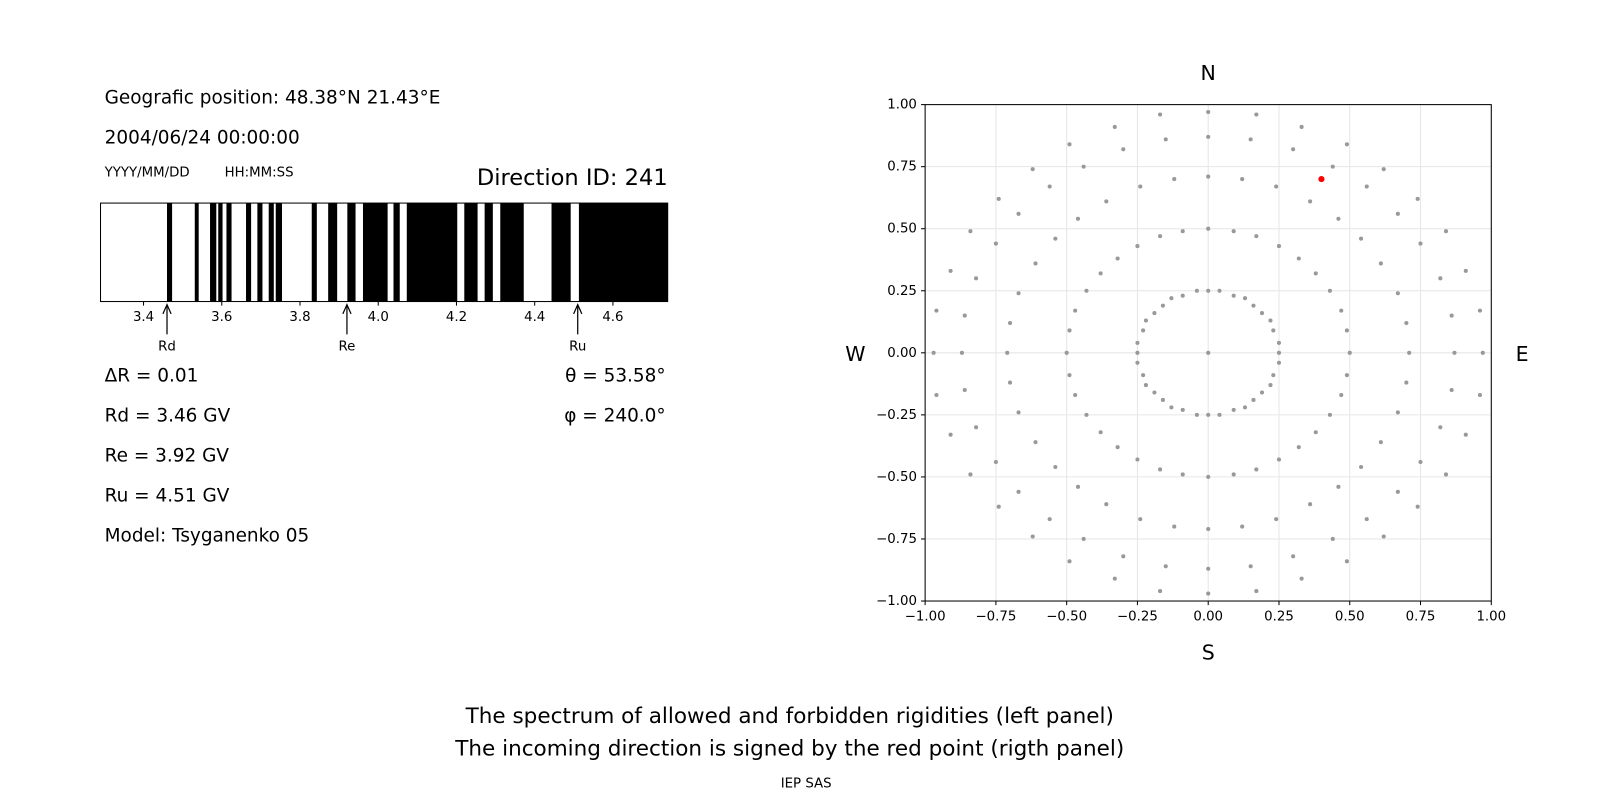 The image size is (1600, 800). What do you see at coordinates (902, 167) in the screenshot?
I see `y-tick-label: 0.75` at bounding box center [902, 167].